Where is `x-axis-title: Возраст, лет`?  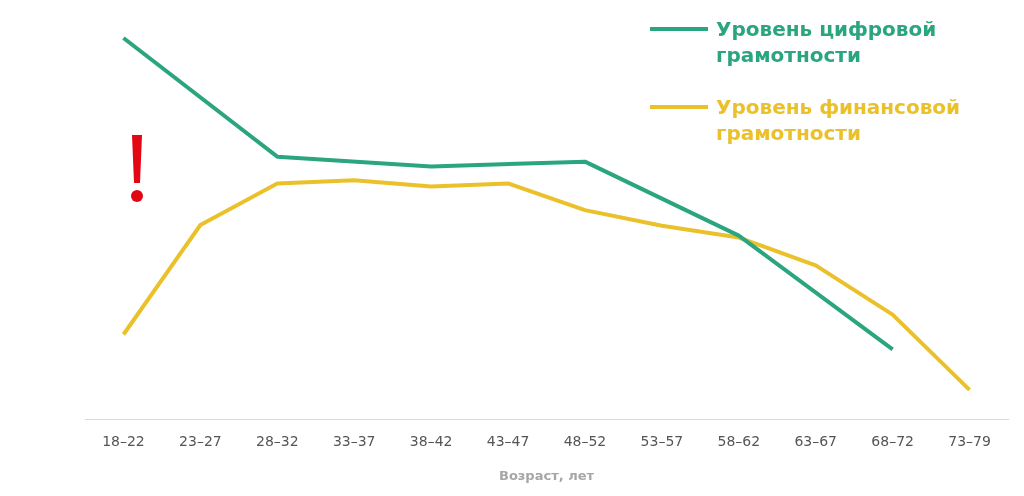 x-axis-title: Возраст, лет is located at coordinates (546, 475).